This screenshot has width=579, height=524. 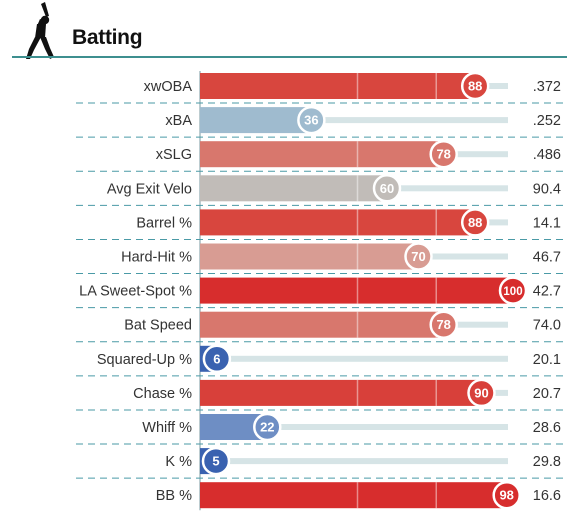 What do you see at coordinates (547, 258) in the screenshot?
I see `metric-value: 46.7` at bounding box center [547, 258].